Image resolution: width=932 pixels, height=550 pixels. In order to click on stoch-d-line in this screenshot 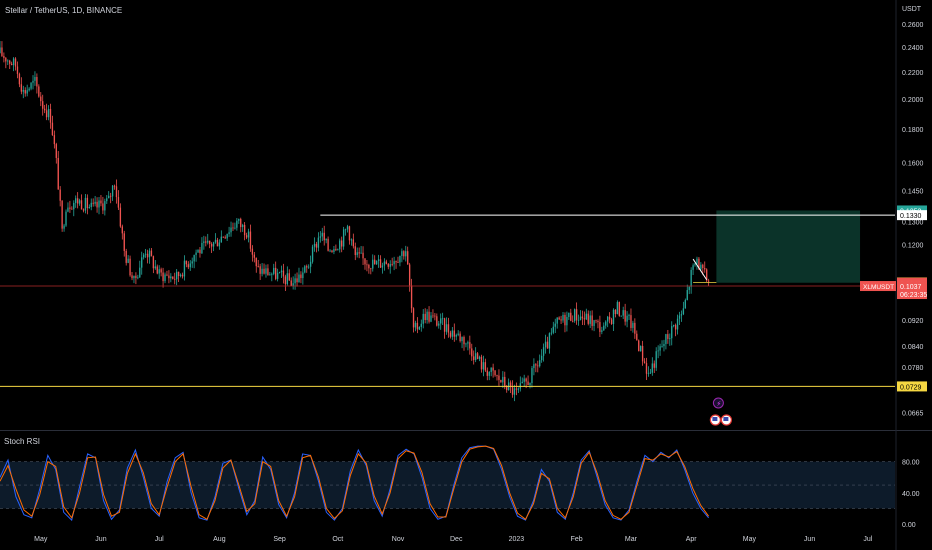, I will do `click(355, 483)`.